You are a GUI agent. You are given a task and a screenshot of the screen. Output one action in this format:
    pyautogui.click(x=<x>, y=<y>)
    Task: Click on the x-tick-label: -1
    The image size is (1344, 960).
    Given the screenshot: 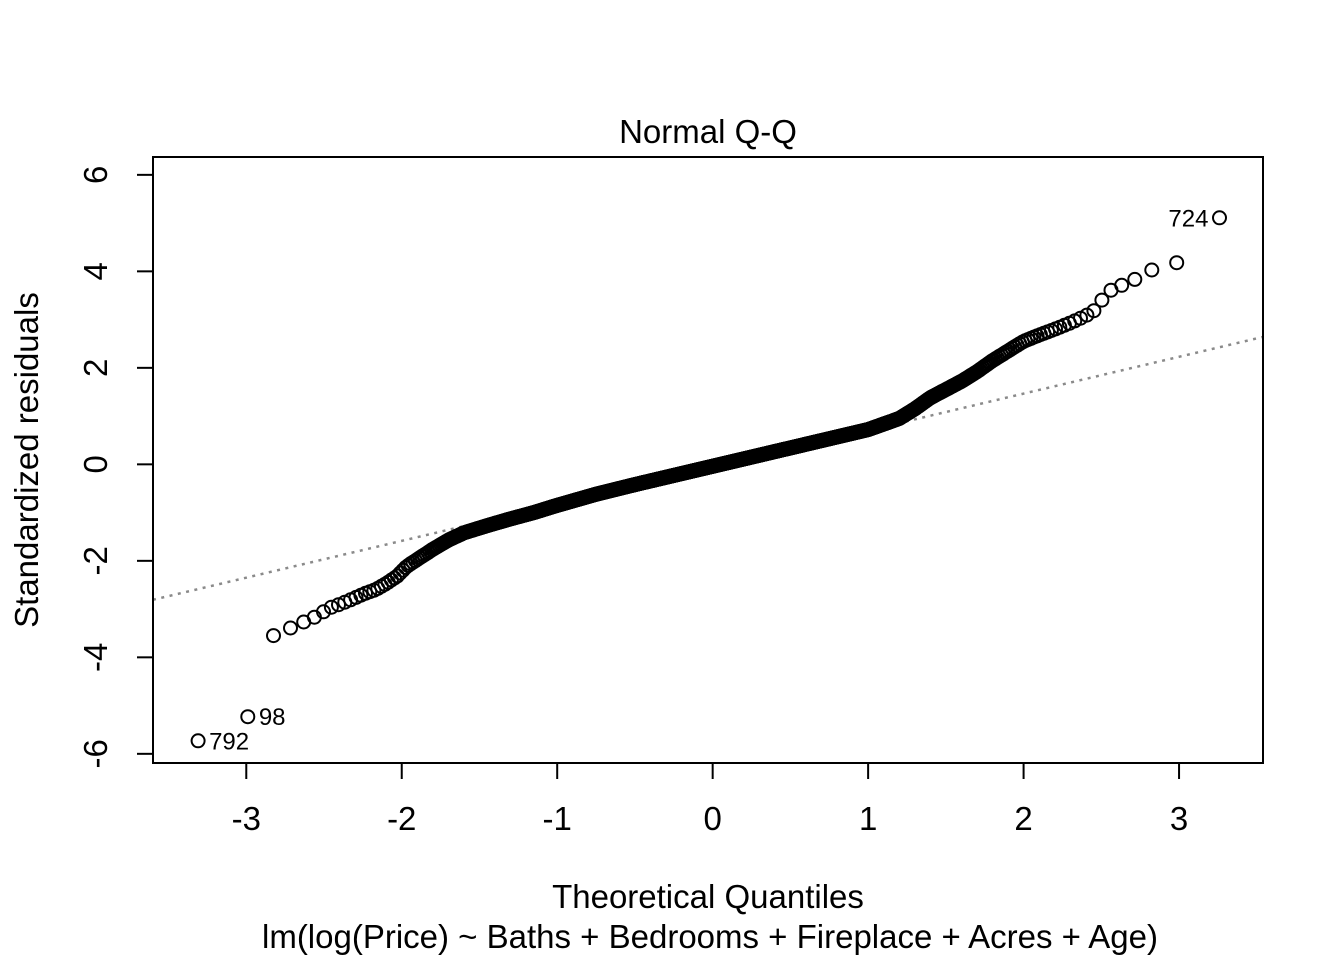 What is the action you would take?
    pyautogui.click(x=557, y=818)
    